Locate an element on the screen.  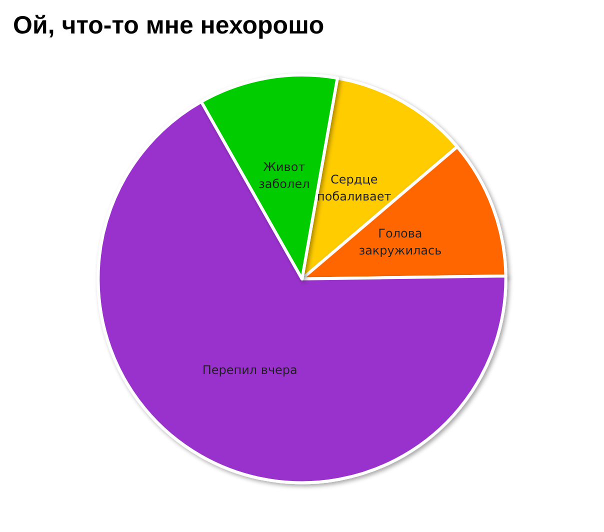
slice-label: Голова закружилась is located at coordinates (400, 242).